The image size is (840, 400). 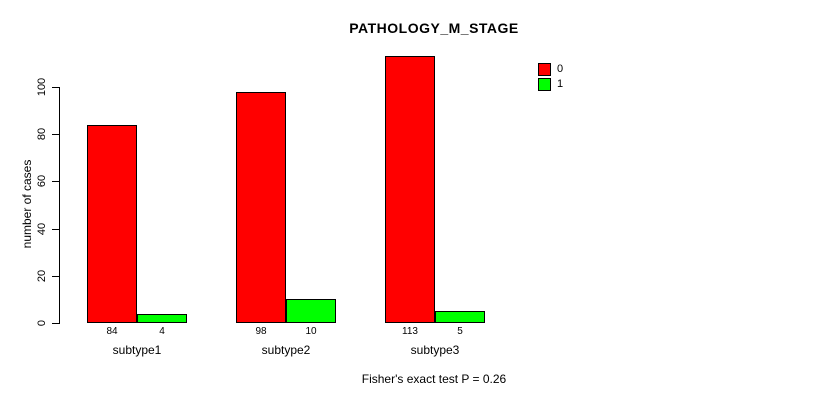 I want to click on y-axis-tick-label: 60, so click(x=42, y=181).